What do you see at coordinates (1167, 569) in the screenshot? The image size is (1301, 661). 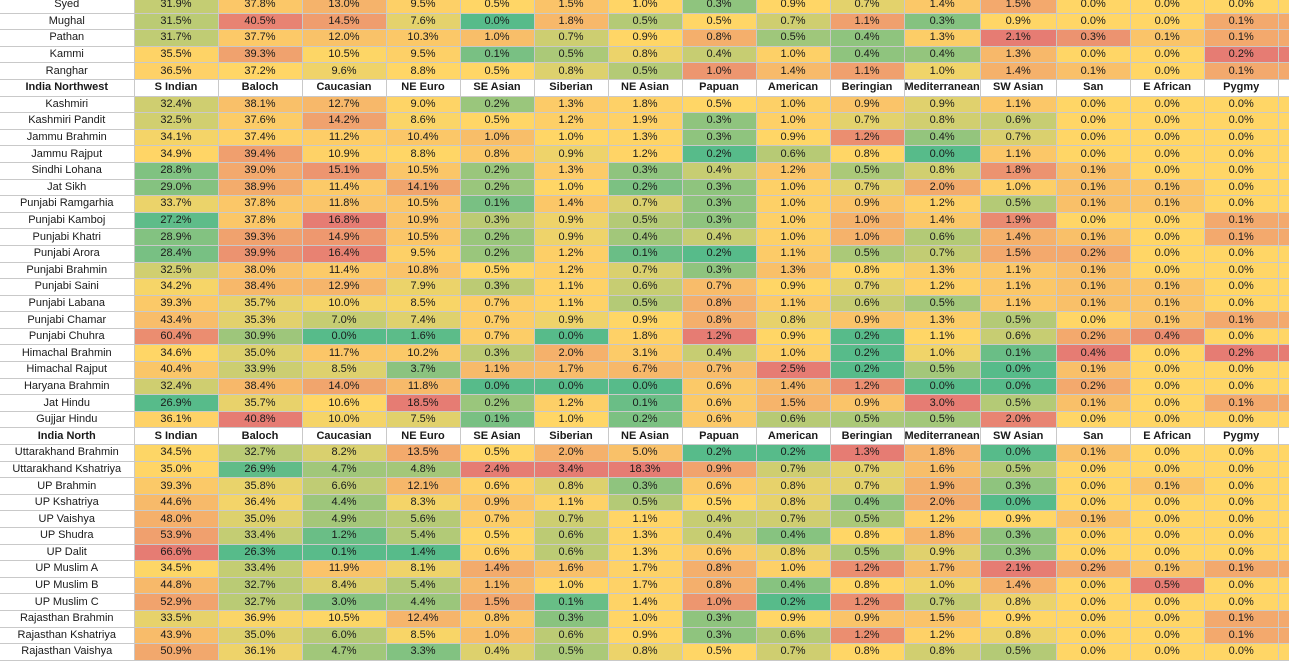 I see `value-cell-e-african: 0.1%` at bounding box center [1167, 569].